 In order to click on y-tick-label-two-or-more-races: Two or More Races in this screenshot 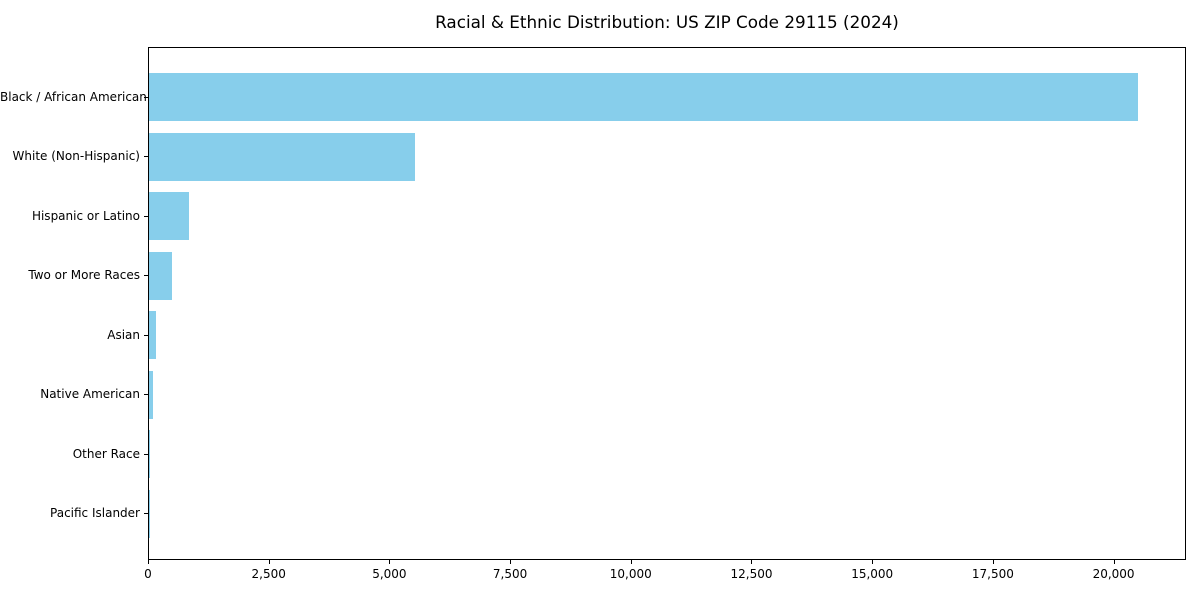, I will do `click(84, 275)`.